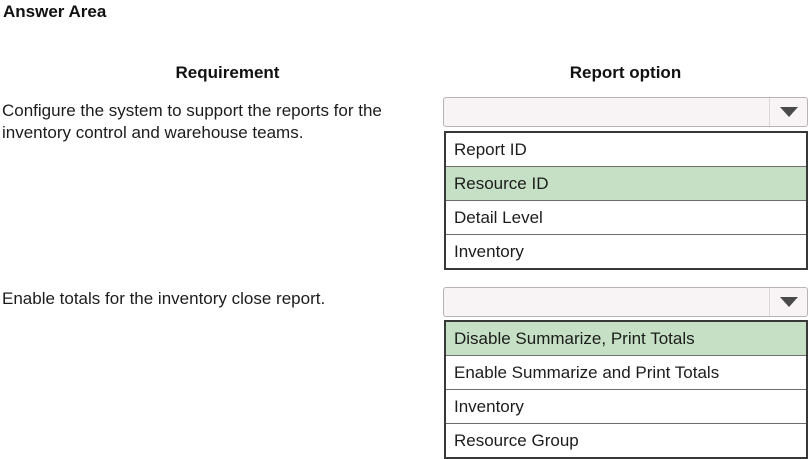 Image resolution: width=811 pixels, height=459 pixels. What do you see at coordinates (227, 72) in the screenshot?
I see `column-header-requirement: Requirement` at bounding box center [227, 72].